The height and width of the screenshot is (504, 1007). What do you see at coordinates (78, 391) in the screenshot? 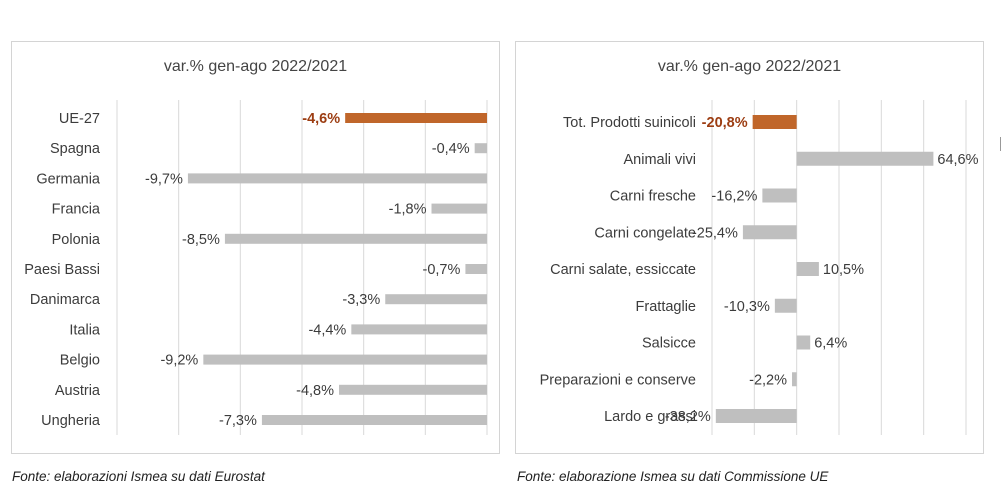
I see `category-label: Austria` at bounding box center [78, 391].